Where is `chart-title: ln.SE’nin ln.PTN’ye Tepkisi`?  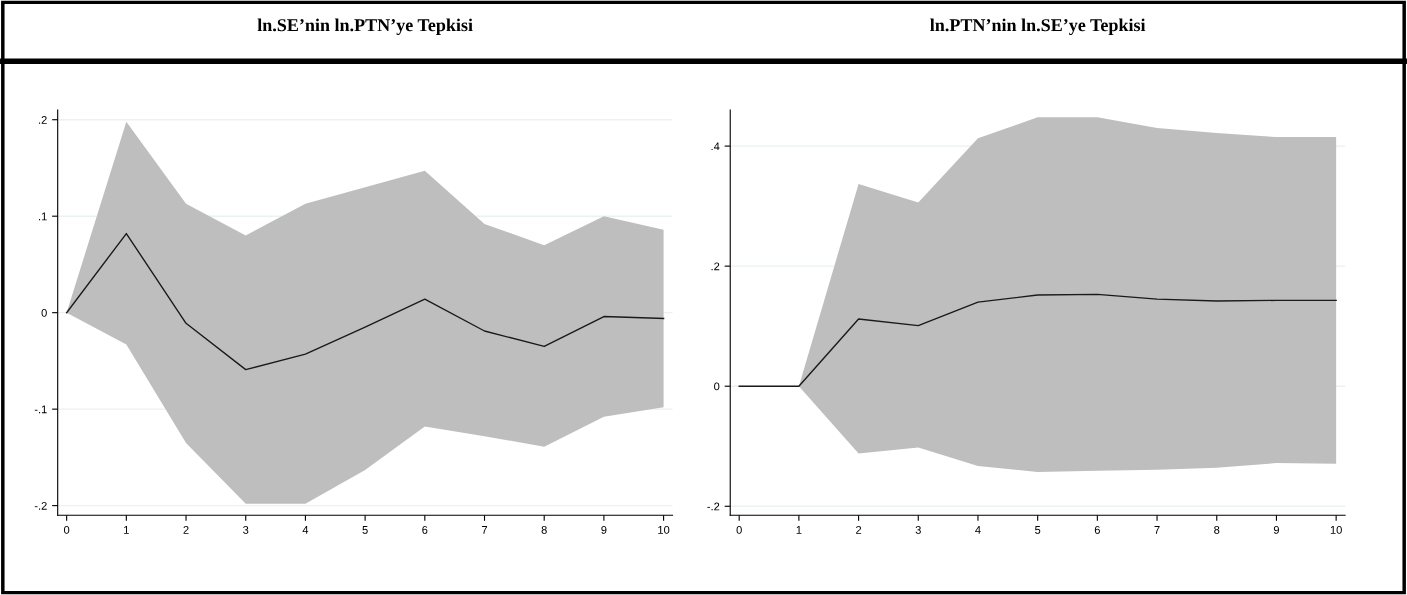 chart-title: ln.SE’nin ln.PTN’ye Tepkisi is located at coordinates (365, 26).